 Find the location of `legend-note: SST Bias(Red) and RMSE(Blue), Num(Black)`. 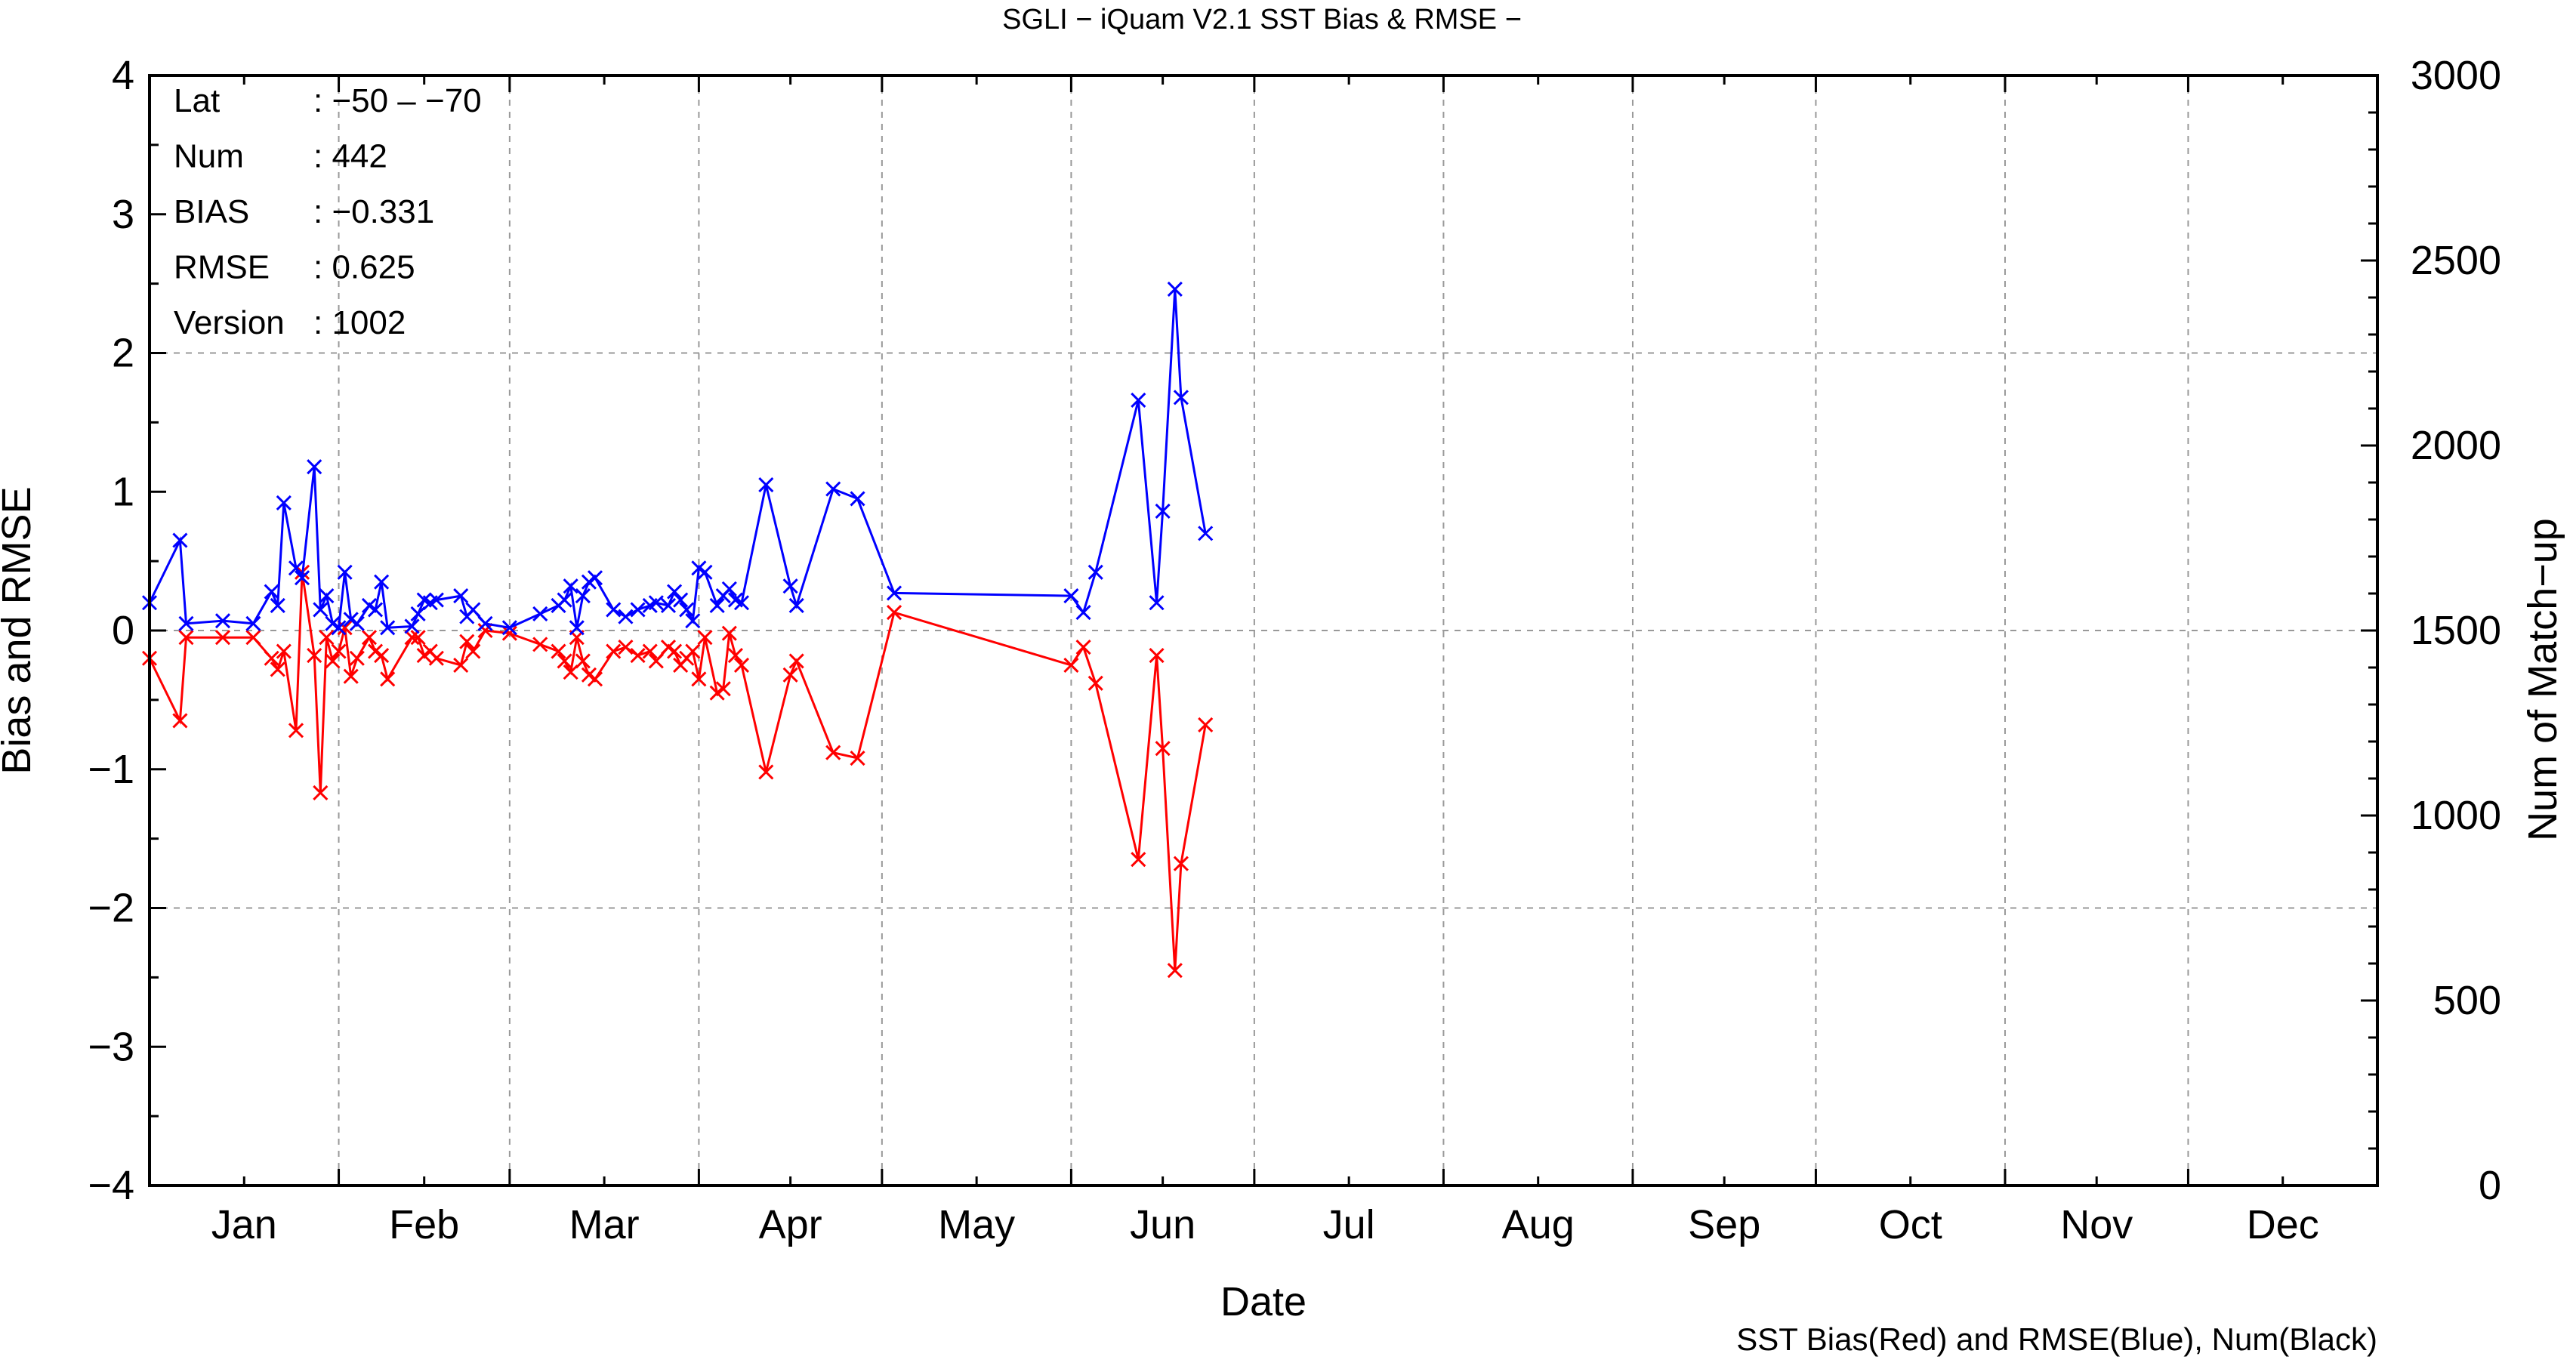

legend-note: SST Bias(Red) and RMSE(Blue), Num(Black) is located at coordinates (2056, 1339).